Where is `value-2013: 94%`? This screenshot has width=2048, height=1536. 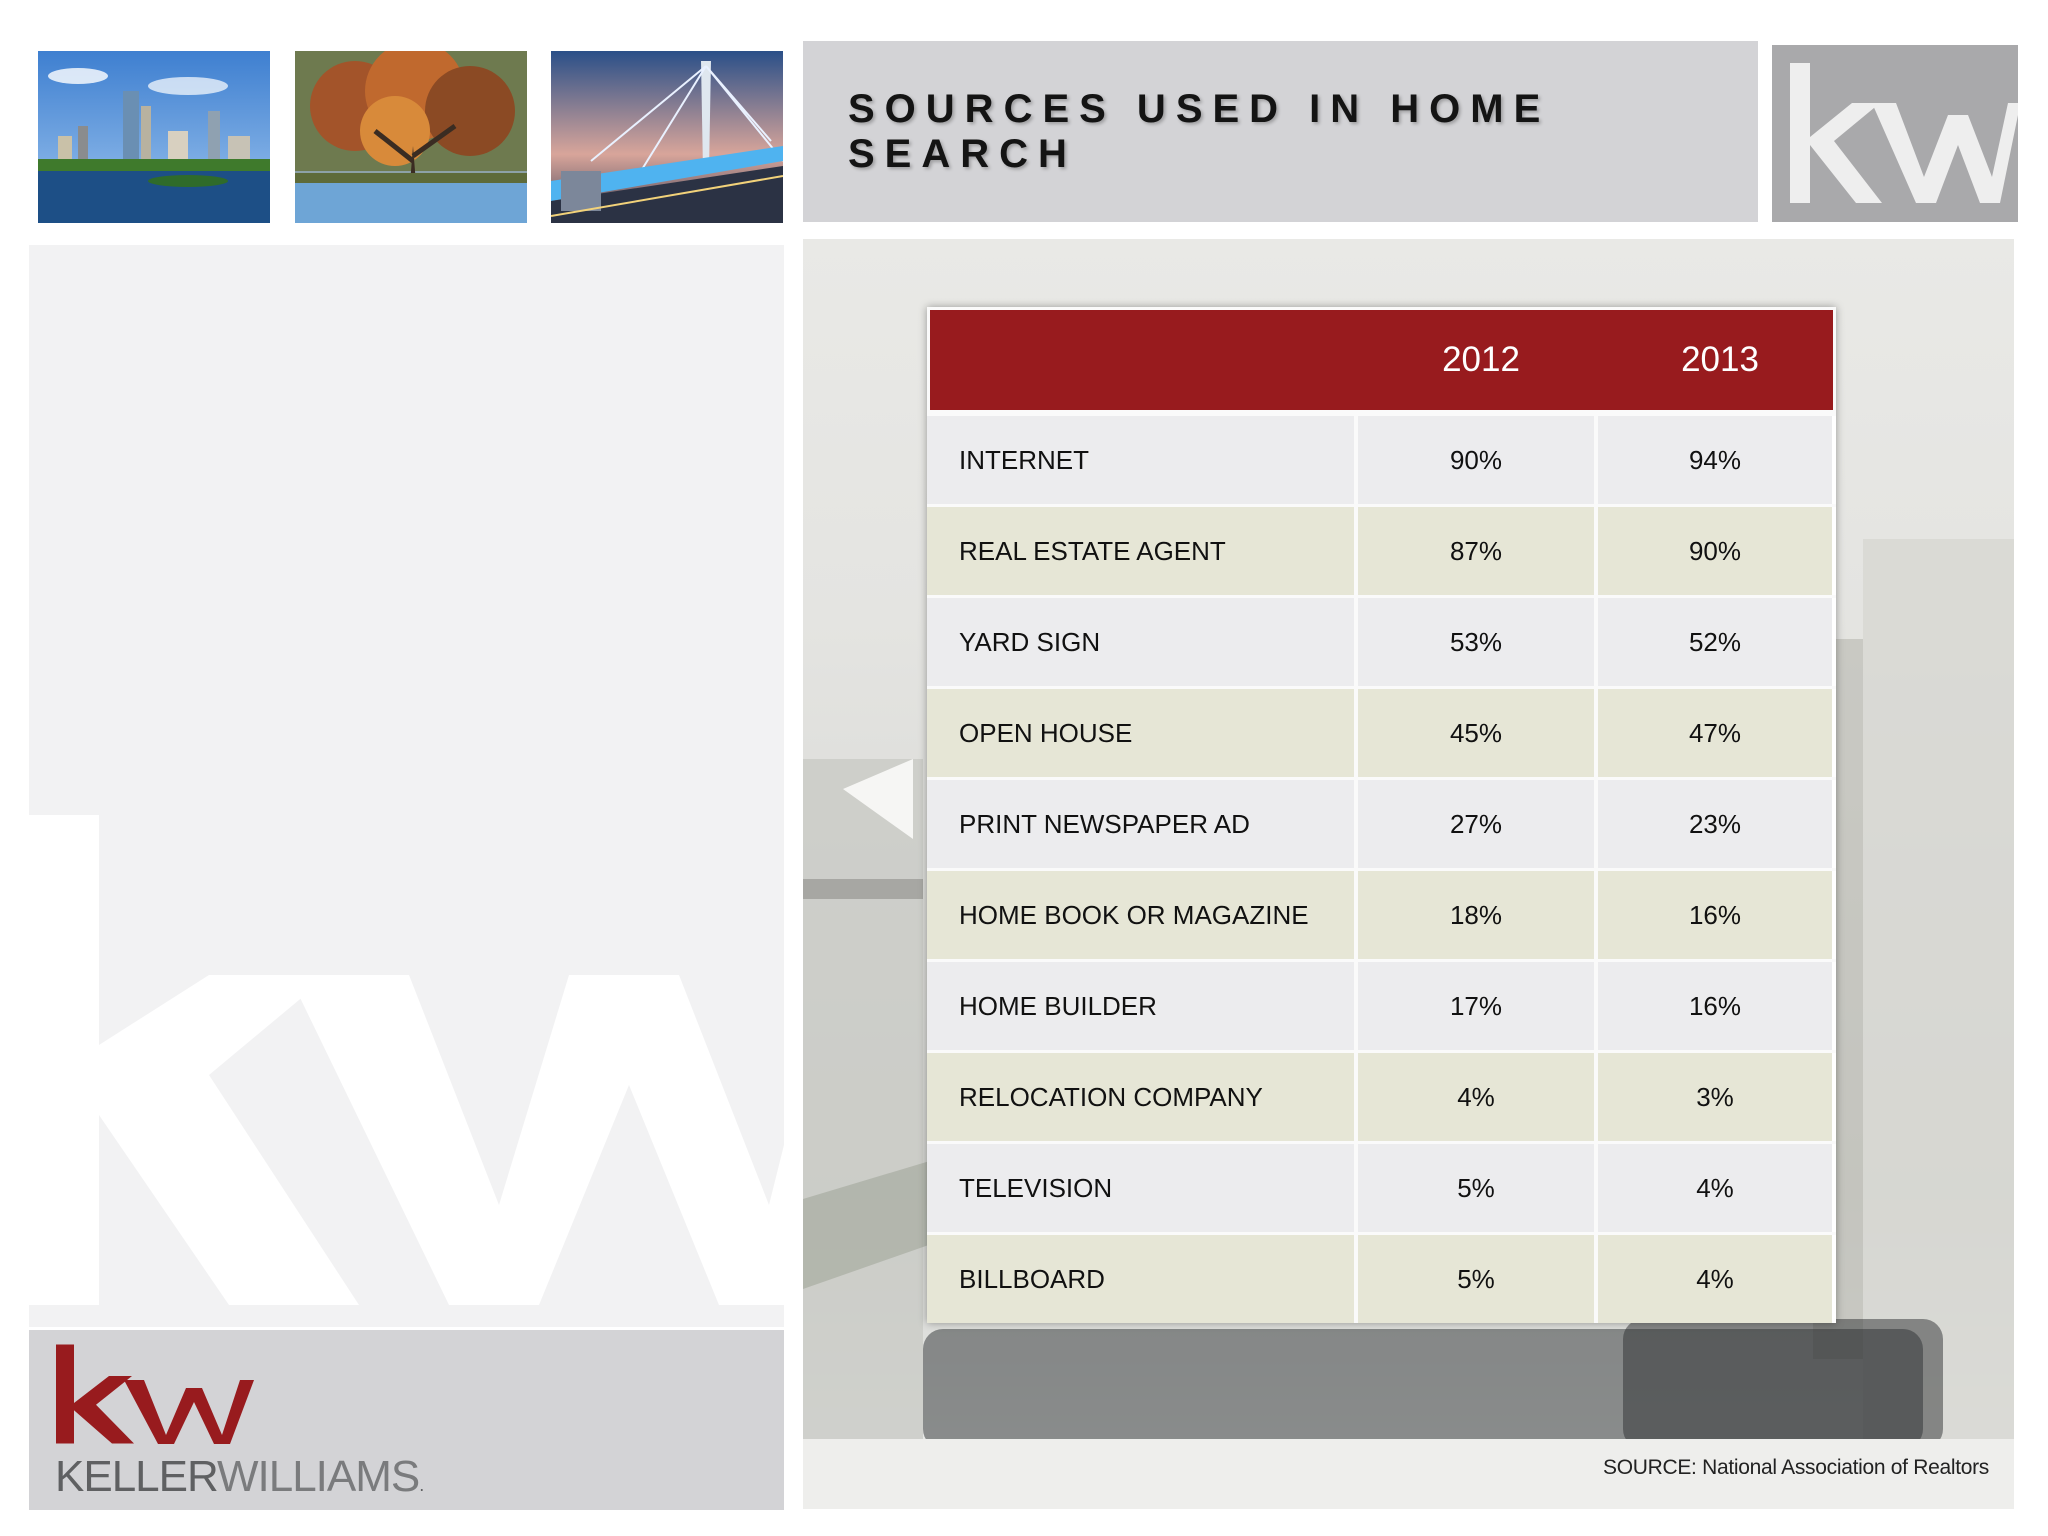
value-2013: 94% is located at coordinates (1715, 460).